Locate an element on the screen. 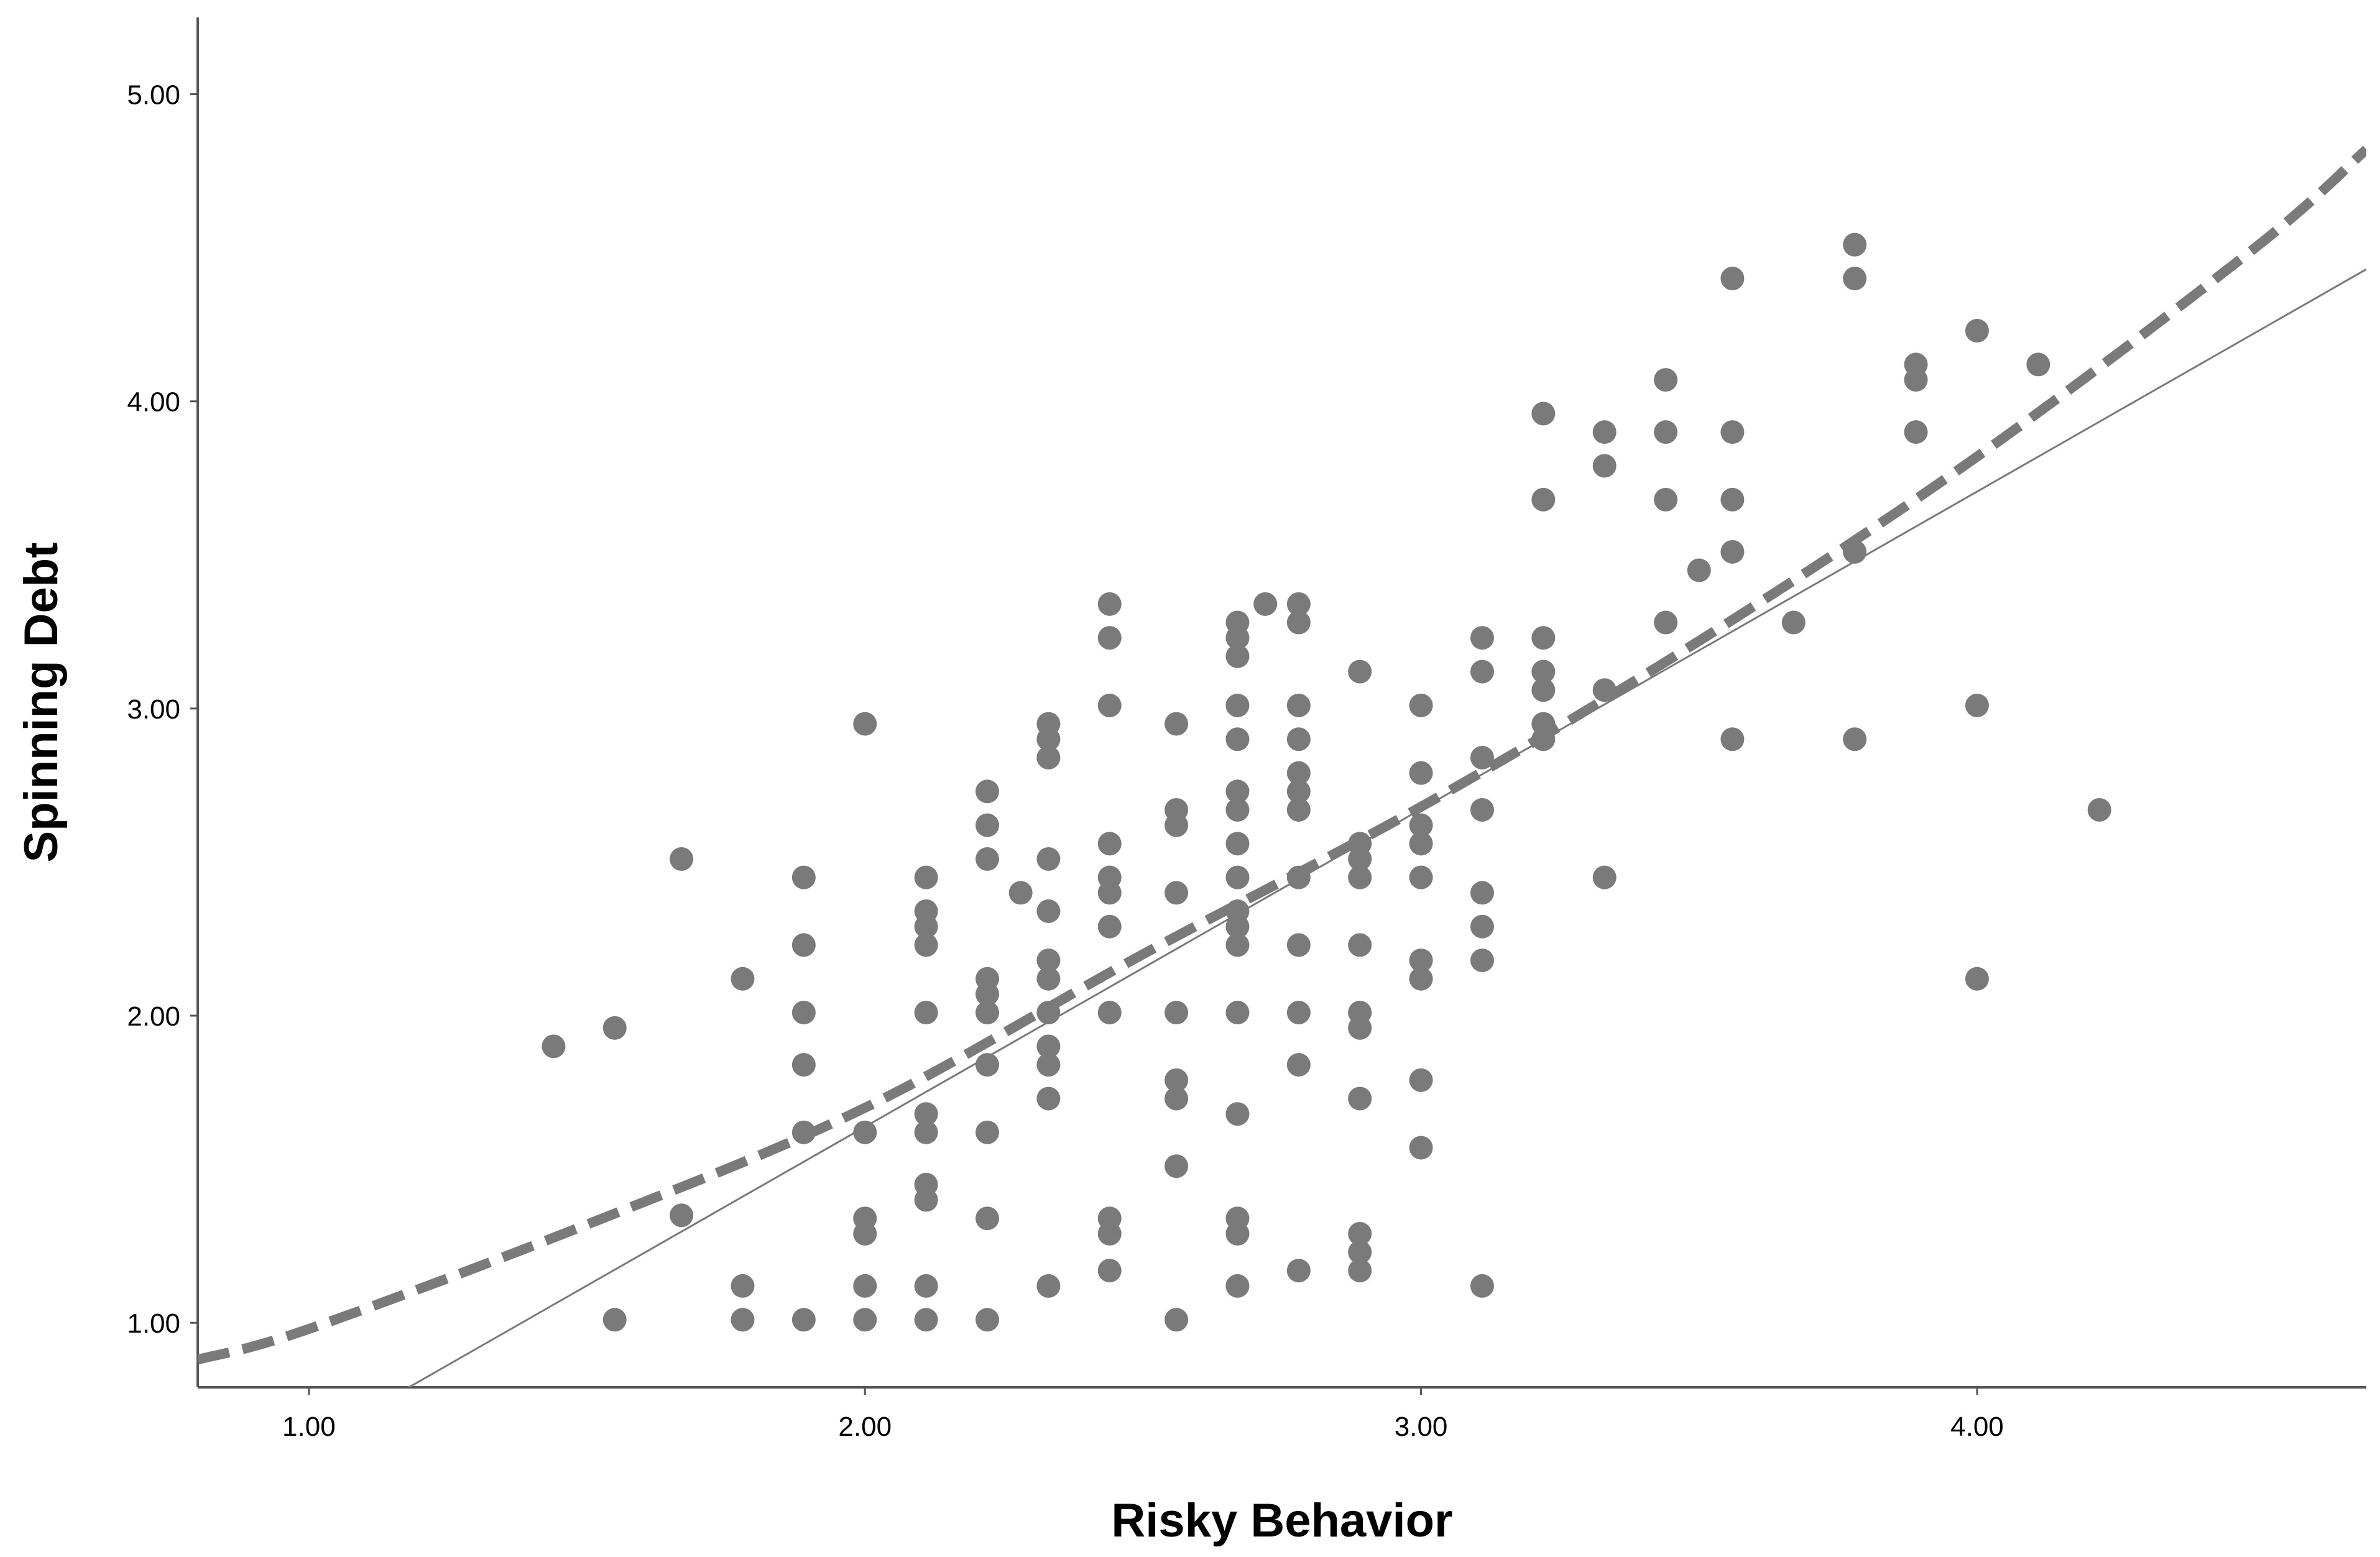 This screenshot has height=1557, width=2380. y-axis-ticks: 1.00 2.00 3.00 4.00 5.00 is located at coordinates (162, 709).